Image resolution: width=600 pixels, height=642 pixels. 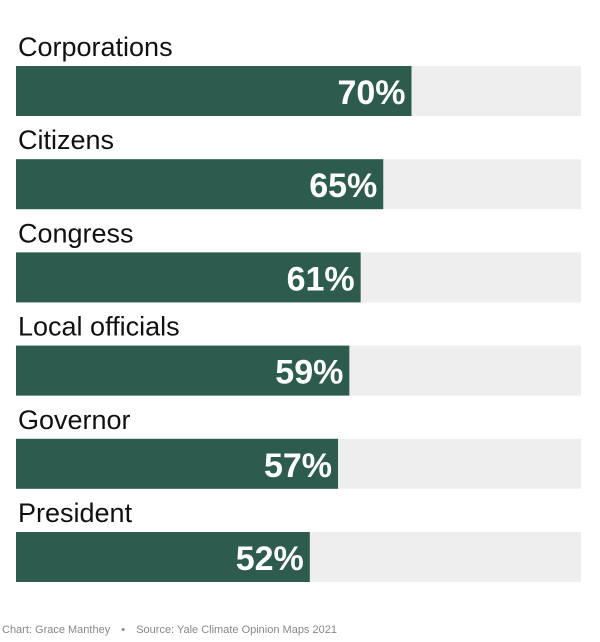 What do you see at coordinates (95, 47) in the screenshot?
I see `category-label: Corporations` at bounding box center [95, 47].